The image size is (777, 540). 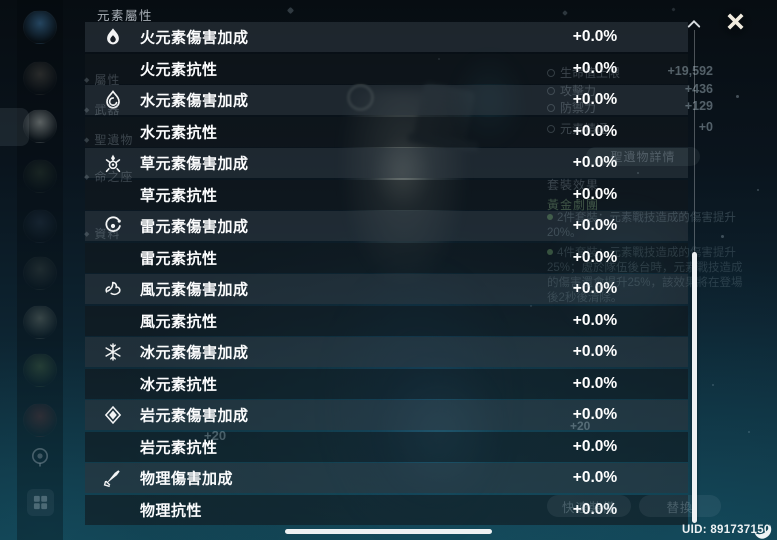 What do you see at coordinates (580, 426) in the screenshot?
I see `weapon-level-text: +20` at bounding box center [580, 426].